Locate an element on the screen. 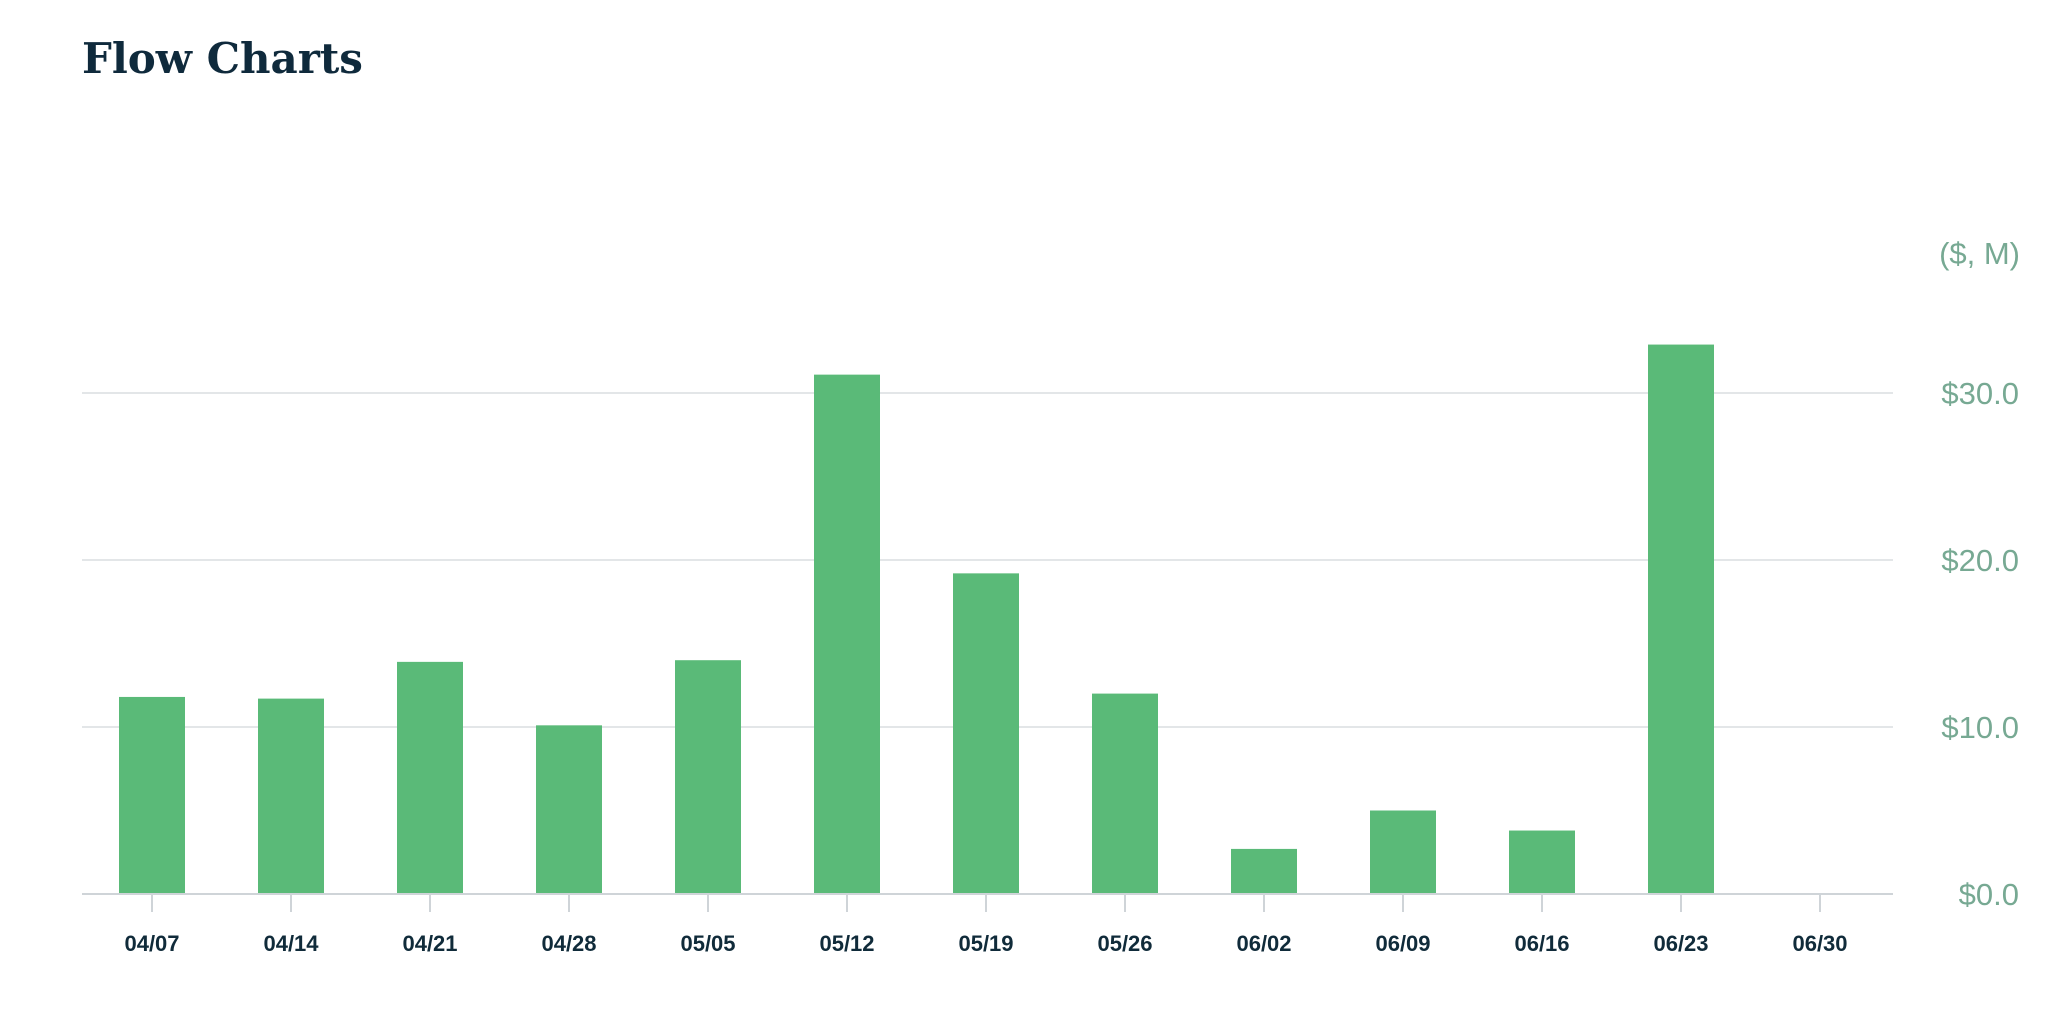 Image resolution: width=2045 pixels, height=1012 pixels. y-tick-label: $10.0 is located at coordinates (1980, 727).